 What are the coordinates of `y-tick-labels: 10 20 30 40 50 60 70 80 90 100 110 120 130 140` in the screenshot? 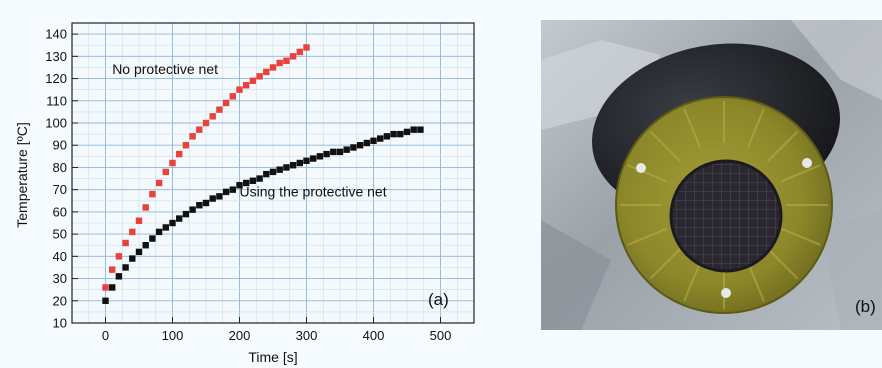 It's located at (56, 179).